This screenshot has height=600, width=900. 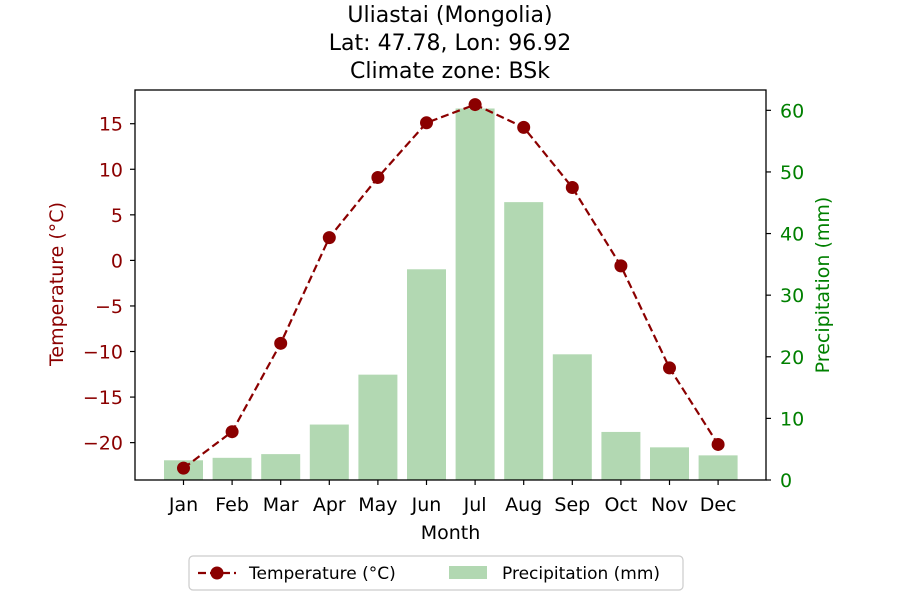 What do you see at coordinates (111, 170) in the screenshot?
I see `left-tick-label: 10` at bounding box center [111, 170].